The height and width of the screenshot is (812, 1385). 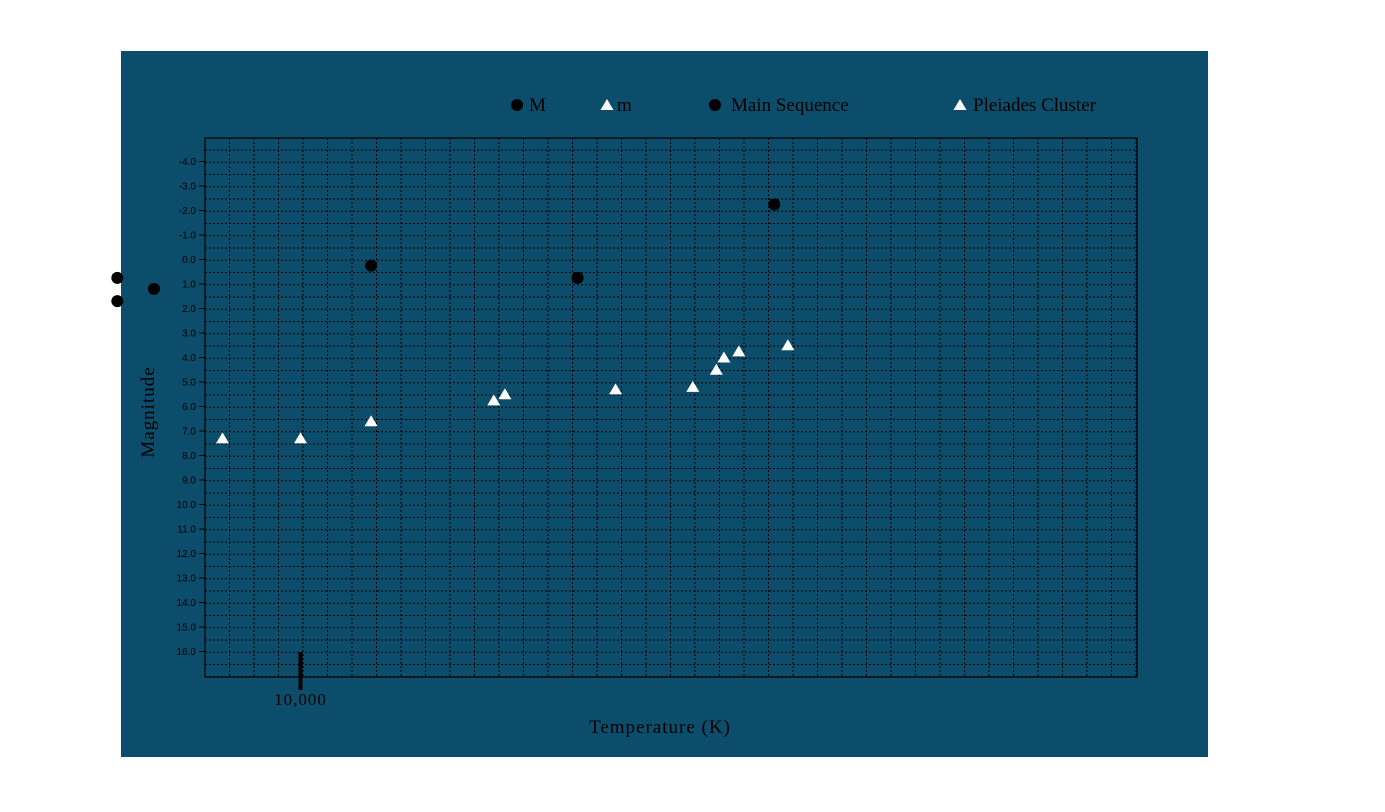 What do you see at coordinates (187, 628) in the screenshot?
I see `y-tick-label: 15.0` at bounding box center [187, 628].